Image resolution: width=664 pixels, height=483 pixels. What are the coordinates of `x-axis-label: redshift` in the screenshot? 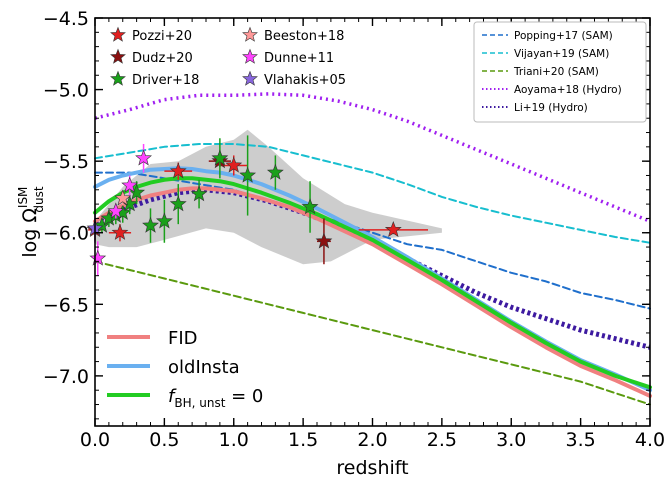 It's located at (372, 468).